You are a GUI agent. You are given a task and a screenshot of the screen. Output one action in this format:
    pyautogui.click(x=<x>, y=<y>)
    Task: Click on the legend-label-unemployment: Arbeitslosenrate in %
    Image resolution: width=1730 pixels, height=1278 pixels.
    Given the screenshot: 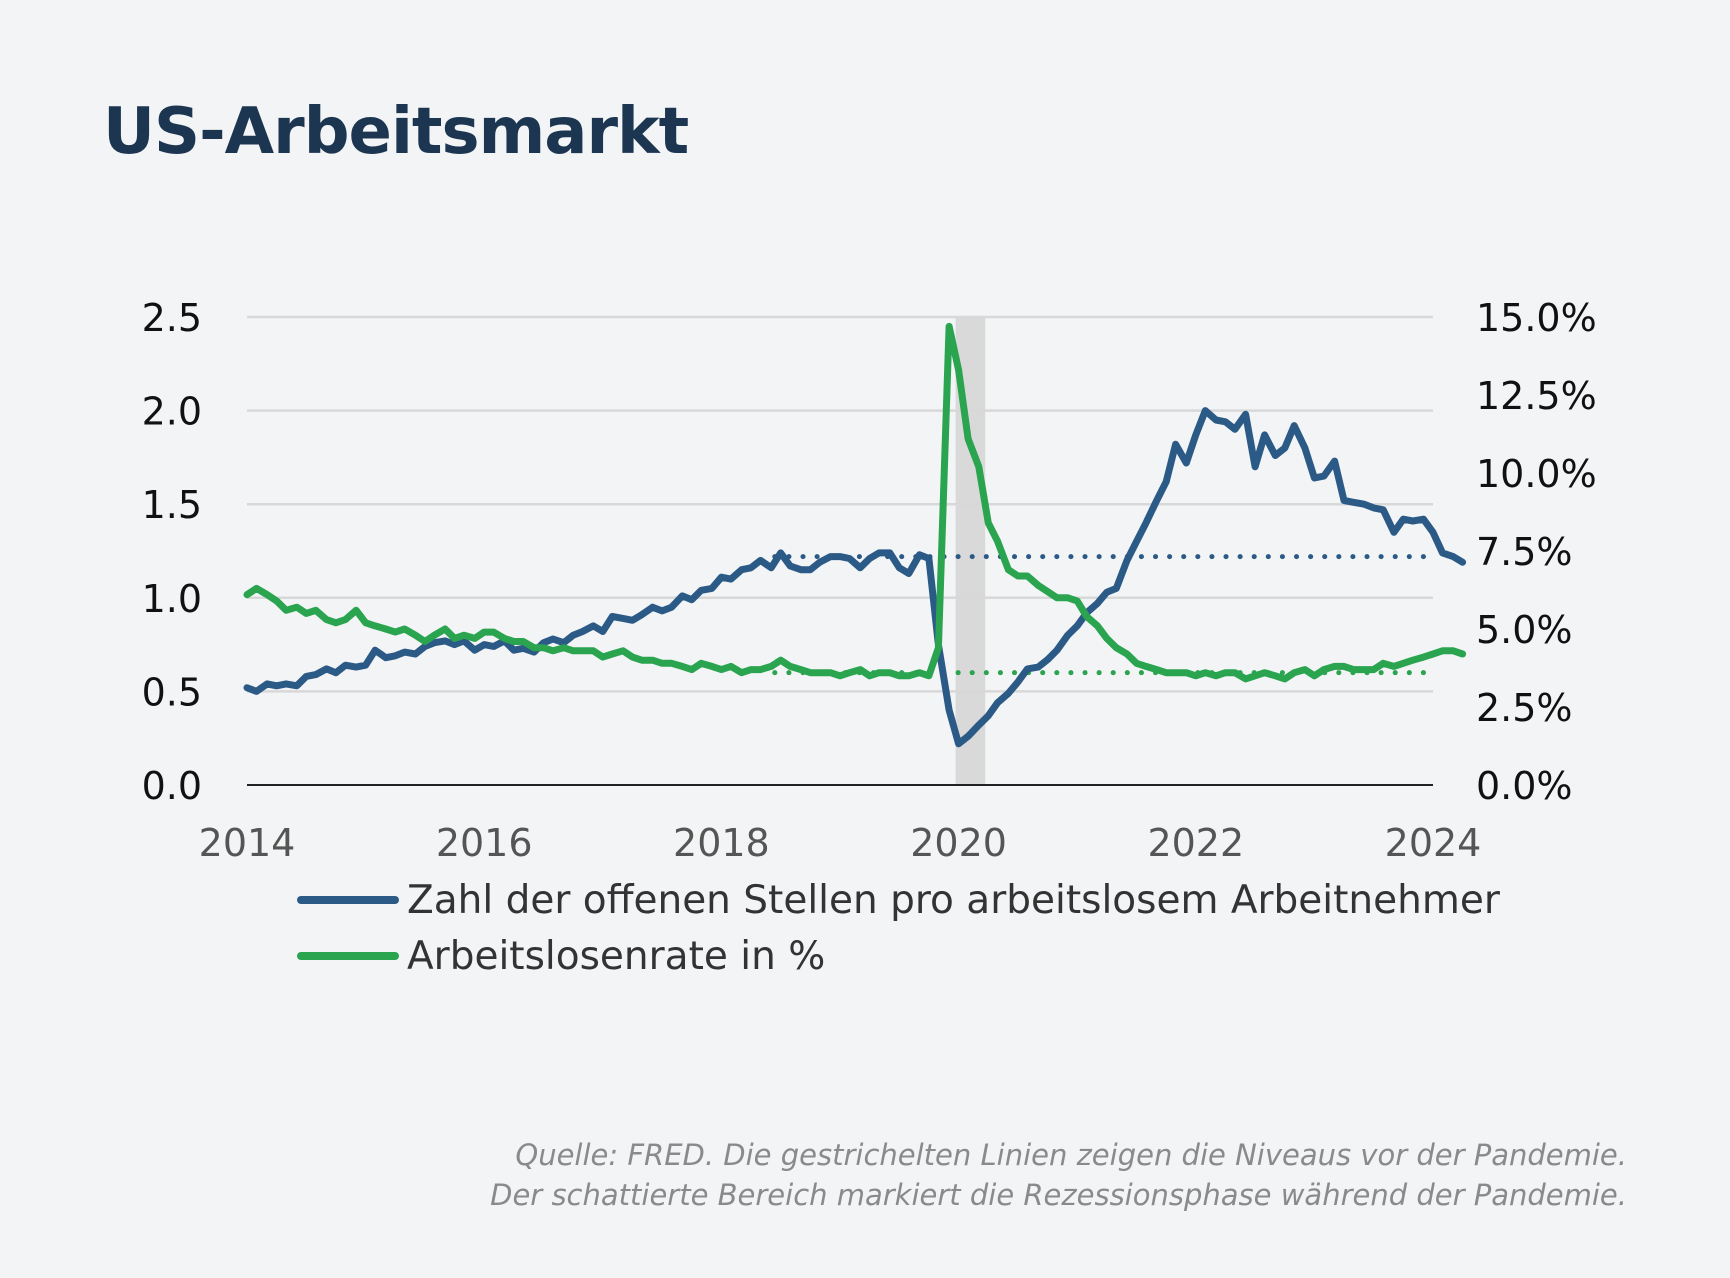 What is the action you would take?
    pyautogui.click(x=616, y=956)
    